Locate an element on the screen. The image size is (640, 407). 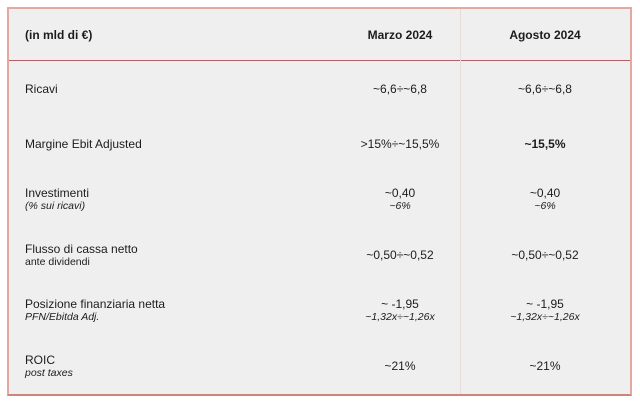
value-agosto: ~6,6÷~6,8 is located at coordinates (545, 88).